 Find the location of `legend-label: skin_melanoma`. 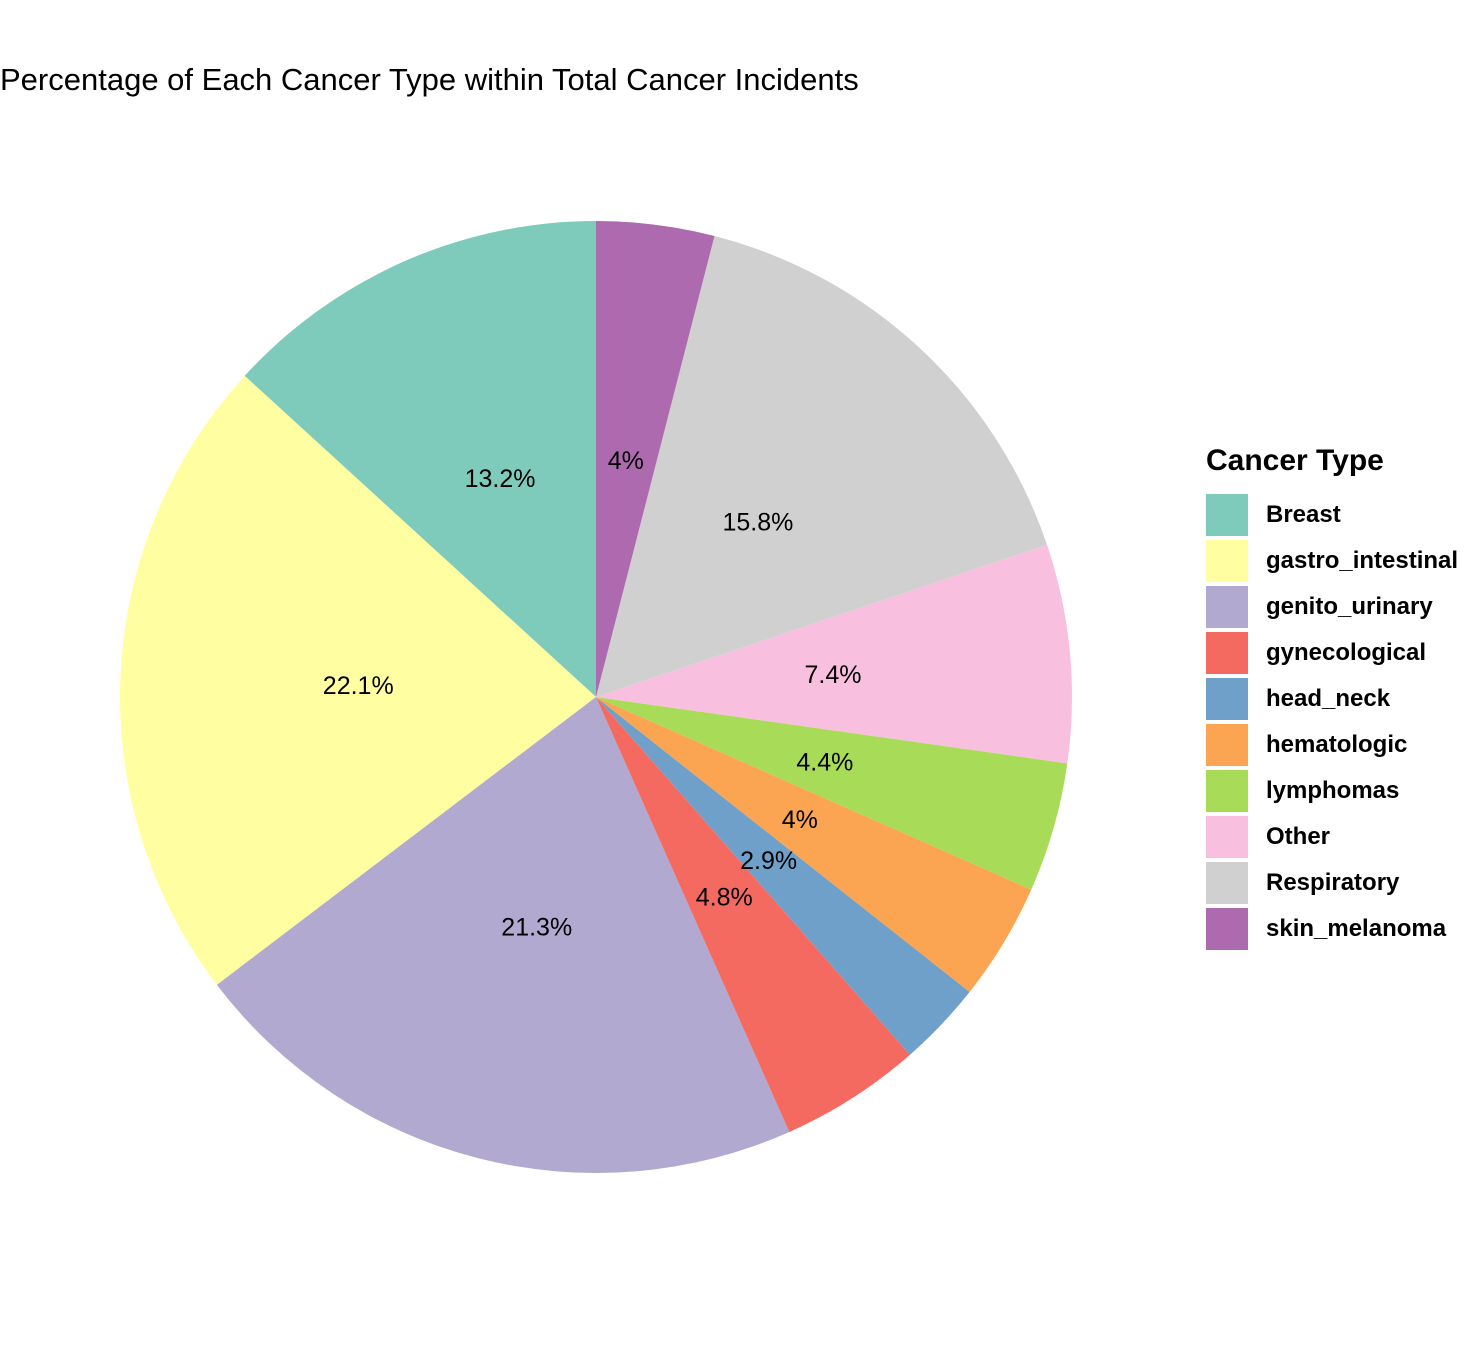

legend-label: skin_melanoma is located at coordinates (1356, 928).